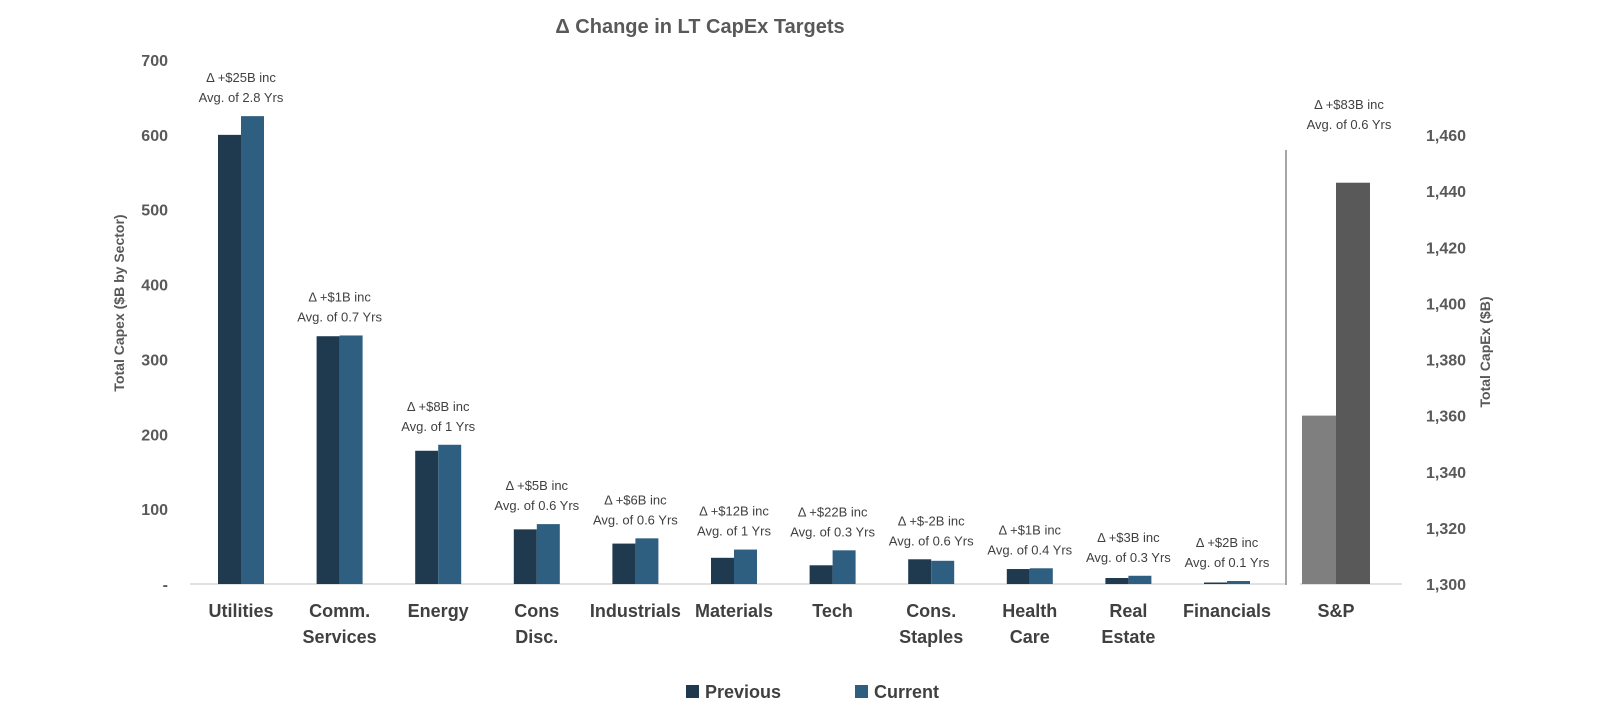 The height and width of the screenshot is (719, 1600). What do you see at coordinates (537, 485) in the screenshot?
I see `data-label-delta: Δ +$5B inc` at bounding box center [537, 485].